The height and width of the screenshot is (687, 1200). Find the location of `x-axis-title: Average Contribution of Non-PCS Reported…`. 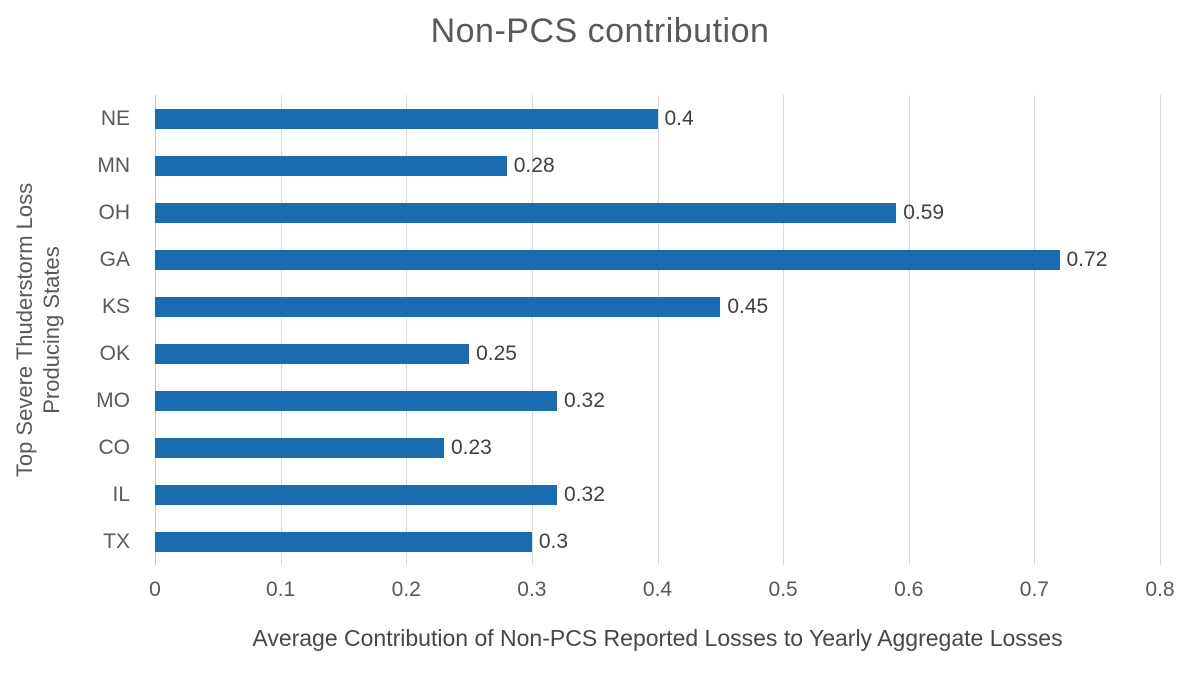

x-axis-title: Average Contribution of Non-PCS Reported… is located at coordinates (657, 638).